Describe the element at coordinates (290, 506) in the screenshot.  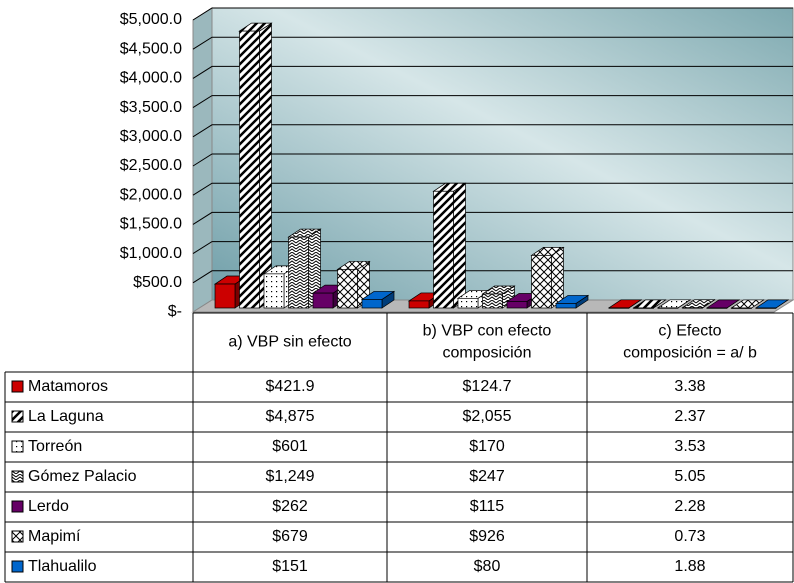
I see `value-label: $262` at that location.